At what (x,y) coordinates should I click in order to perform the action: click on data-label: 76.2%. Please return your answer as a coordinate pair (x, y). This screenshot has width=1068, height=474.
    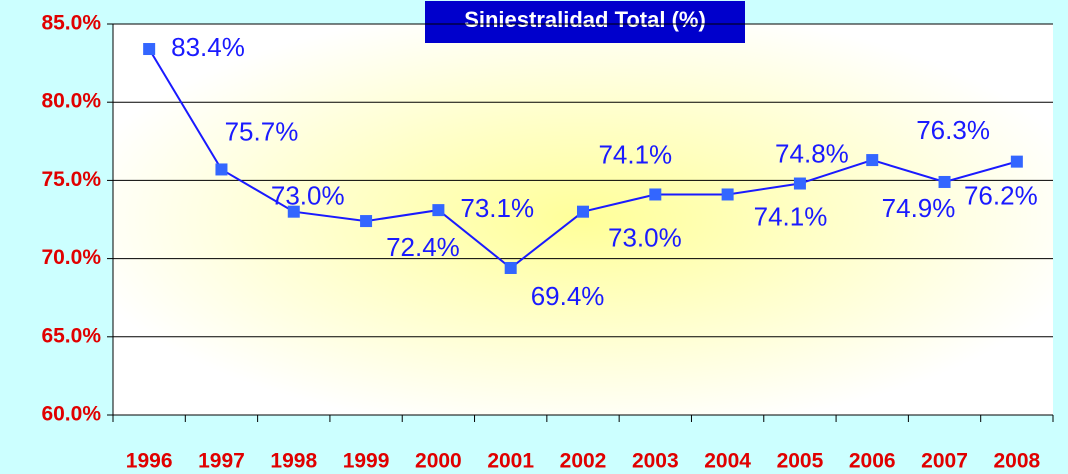
    Looking at the image, I should click on (1001, 196).